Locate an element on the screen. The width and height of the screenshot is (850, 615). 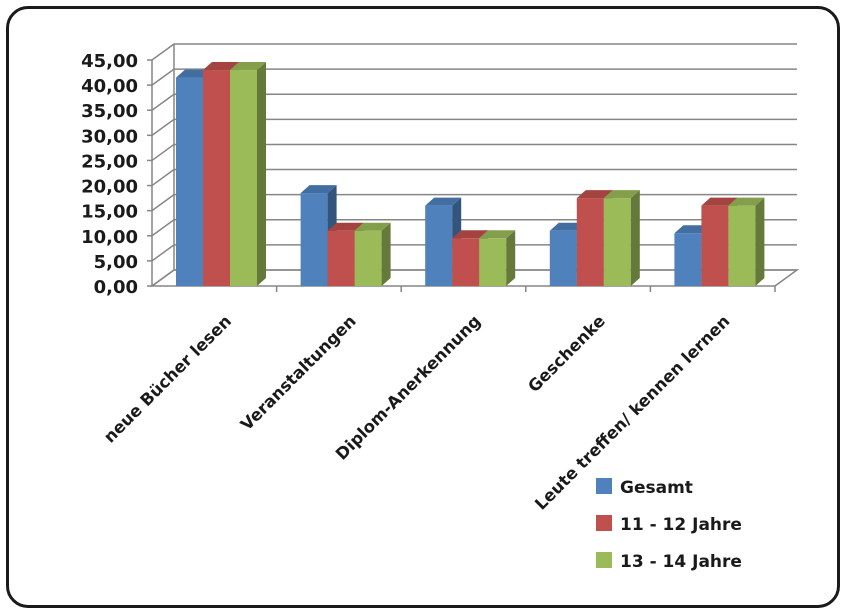
legend-label: 13 - 14 Jahre is located at coordinates (681, 562).